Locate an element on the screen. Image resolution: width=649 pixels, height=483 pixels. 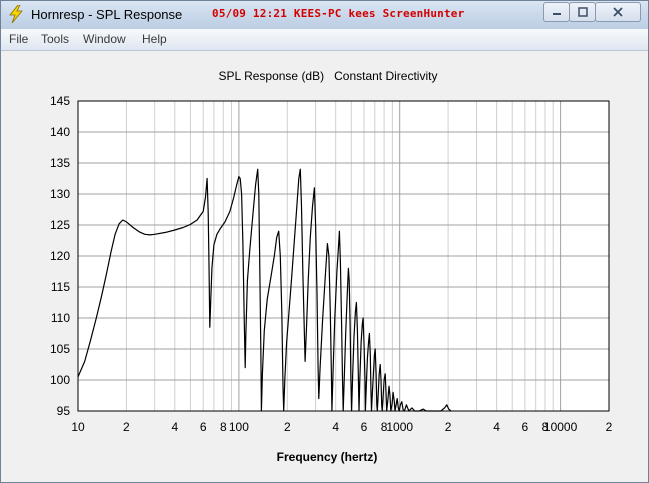
y-tick-label: 130 is located at coordinates (60, 194).